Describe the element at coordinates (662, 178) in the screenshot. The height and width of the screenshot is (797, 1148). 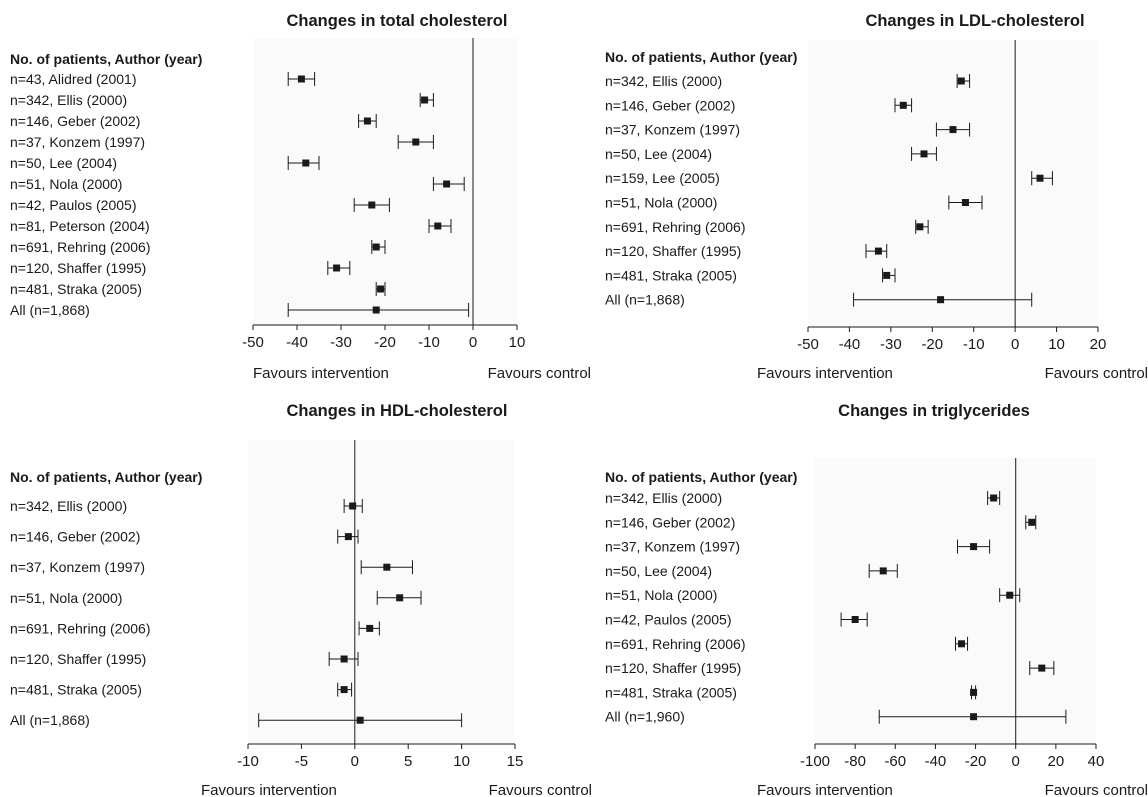
I see `study-label: n=159, Lee (2005)` at that location.